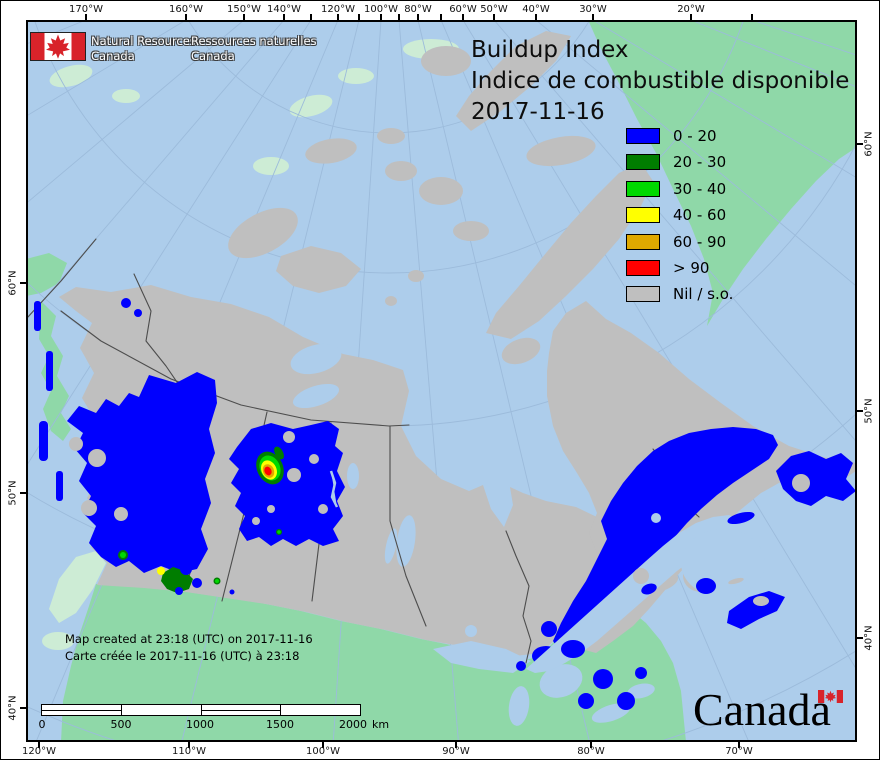 The image size is (880, 760). I want to click on title-line-fr: Indice de combustible disponible, so click(660, 81).